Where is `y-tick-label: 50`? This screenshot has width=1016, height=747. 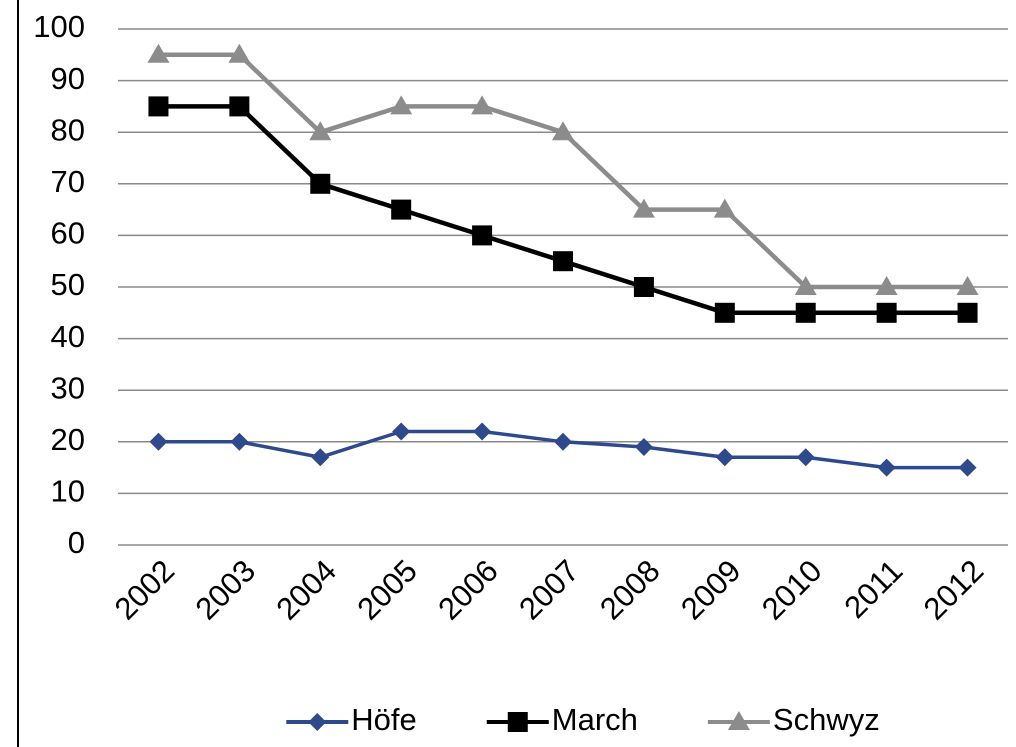 y-tick-label: 50 is located at coordinates (68, 284).